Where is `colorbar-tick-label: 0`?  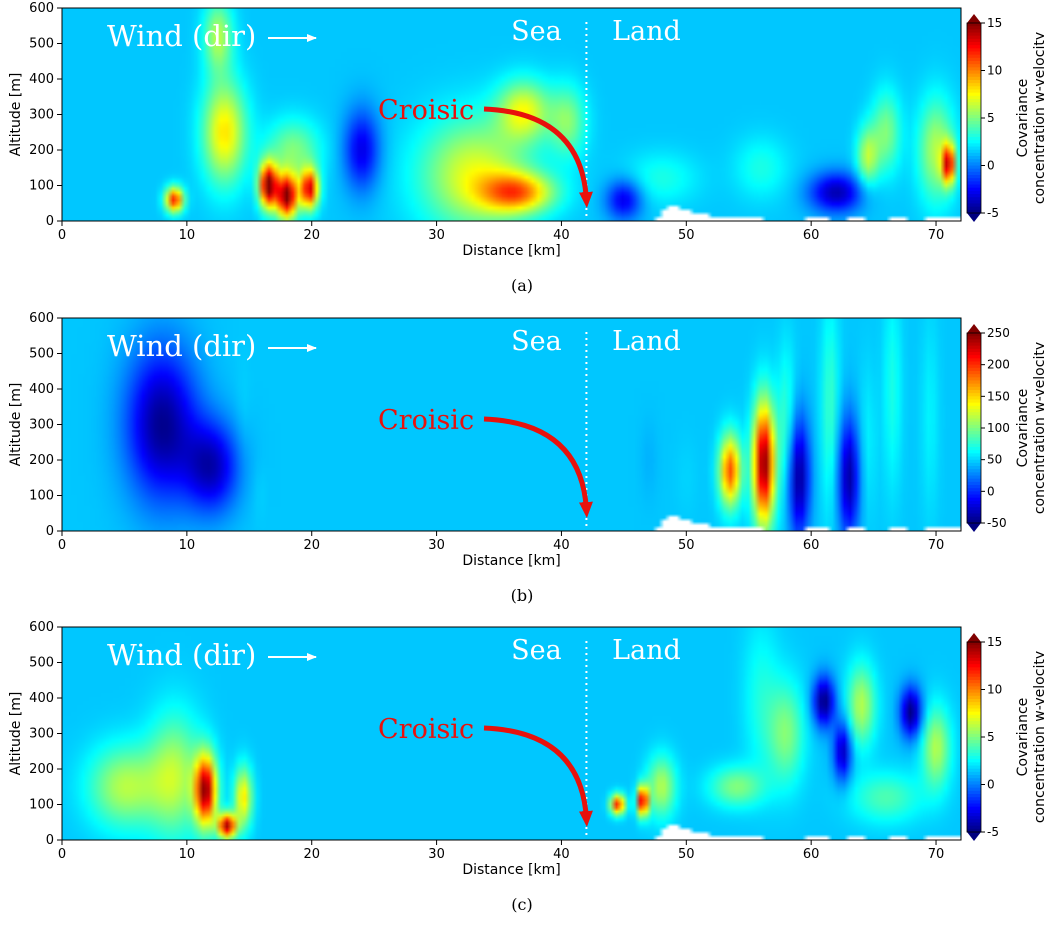 colorbar-tick-label: 0 is located at coordinates (991, 491).